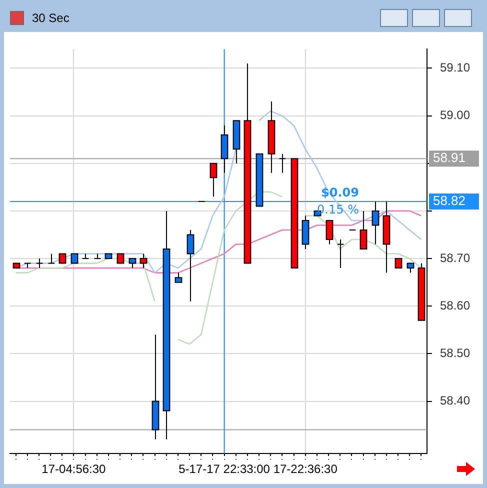 The image size is (487, 488). Describe the element at coordinates (455, 353) in the screenshot. I see `y-tick-label: 58.50` at that location.